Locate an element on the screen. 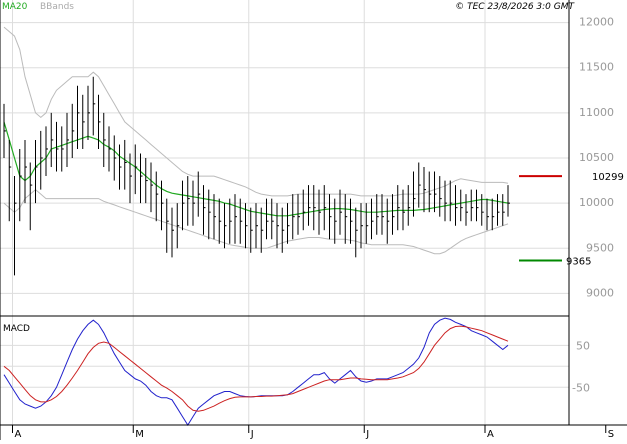 This screenshot has width=627, height=444. macd-y-tick-label: 50 is located at coordinates (583, 345).